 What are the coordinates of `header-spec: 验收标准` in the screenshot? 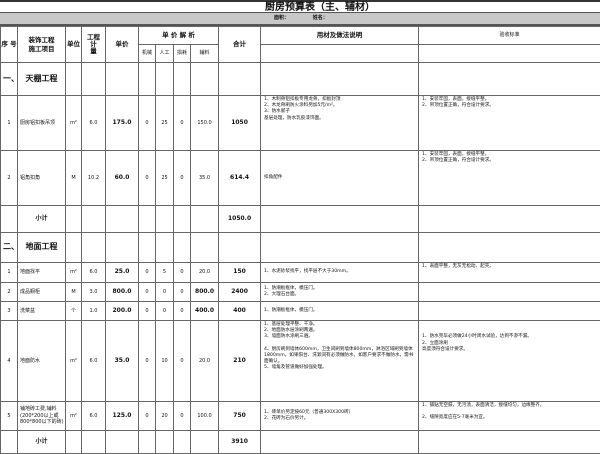 It's located at (509, 36).